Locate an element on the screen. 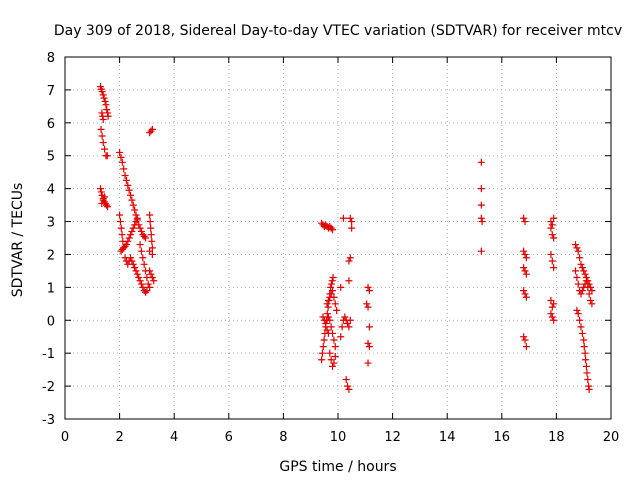 This screenshot has width=640, height=480. y-tick-label: 8 is located at coordinates (51, 58).